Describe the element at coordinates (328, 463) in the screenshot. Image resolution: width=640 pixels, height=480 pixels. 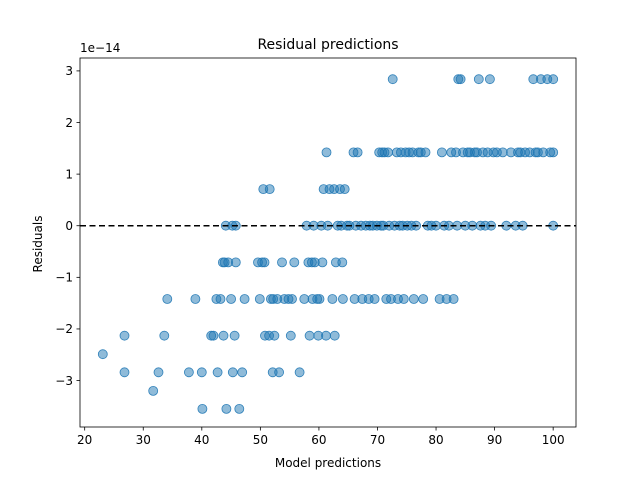
I see `x-axis-label: Model predictions` at that location.